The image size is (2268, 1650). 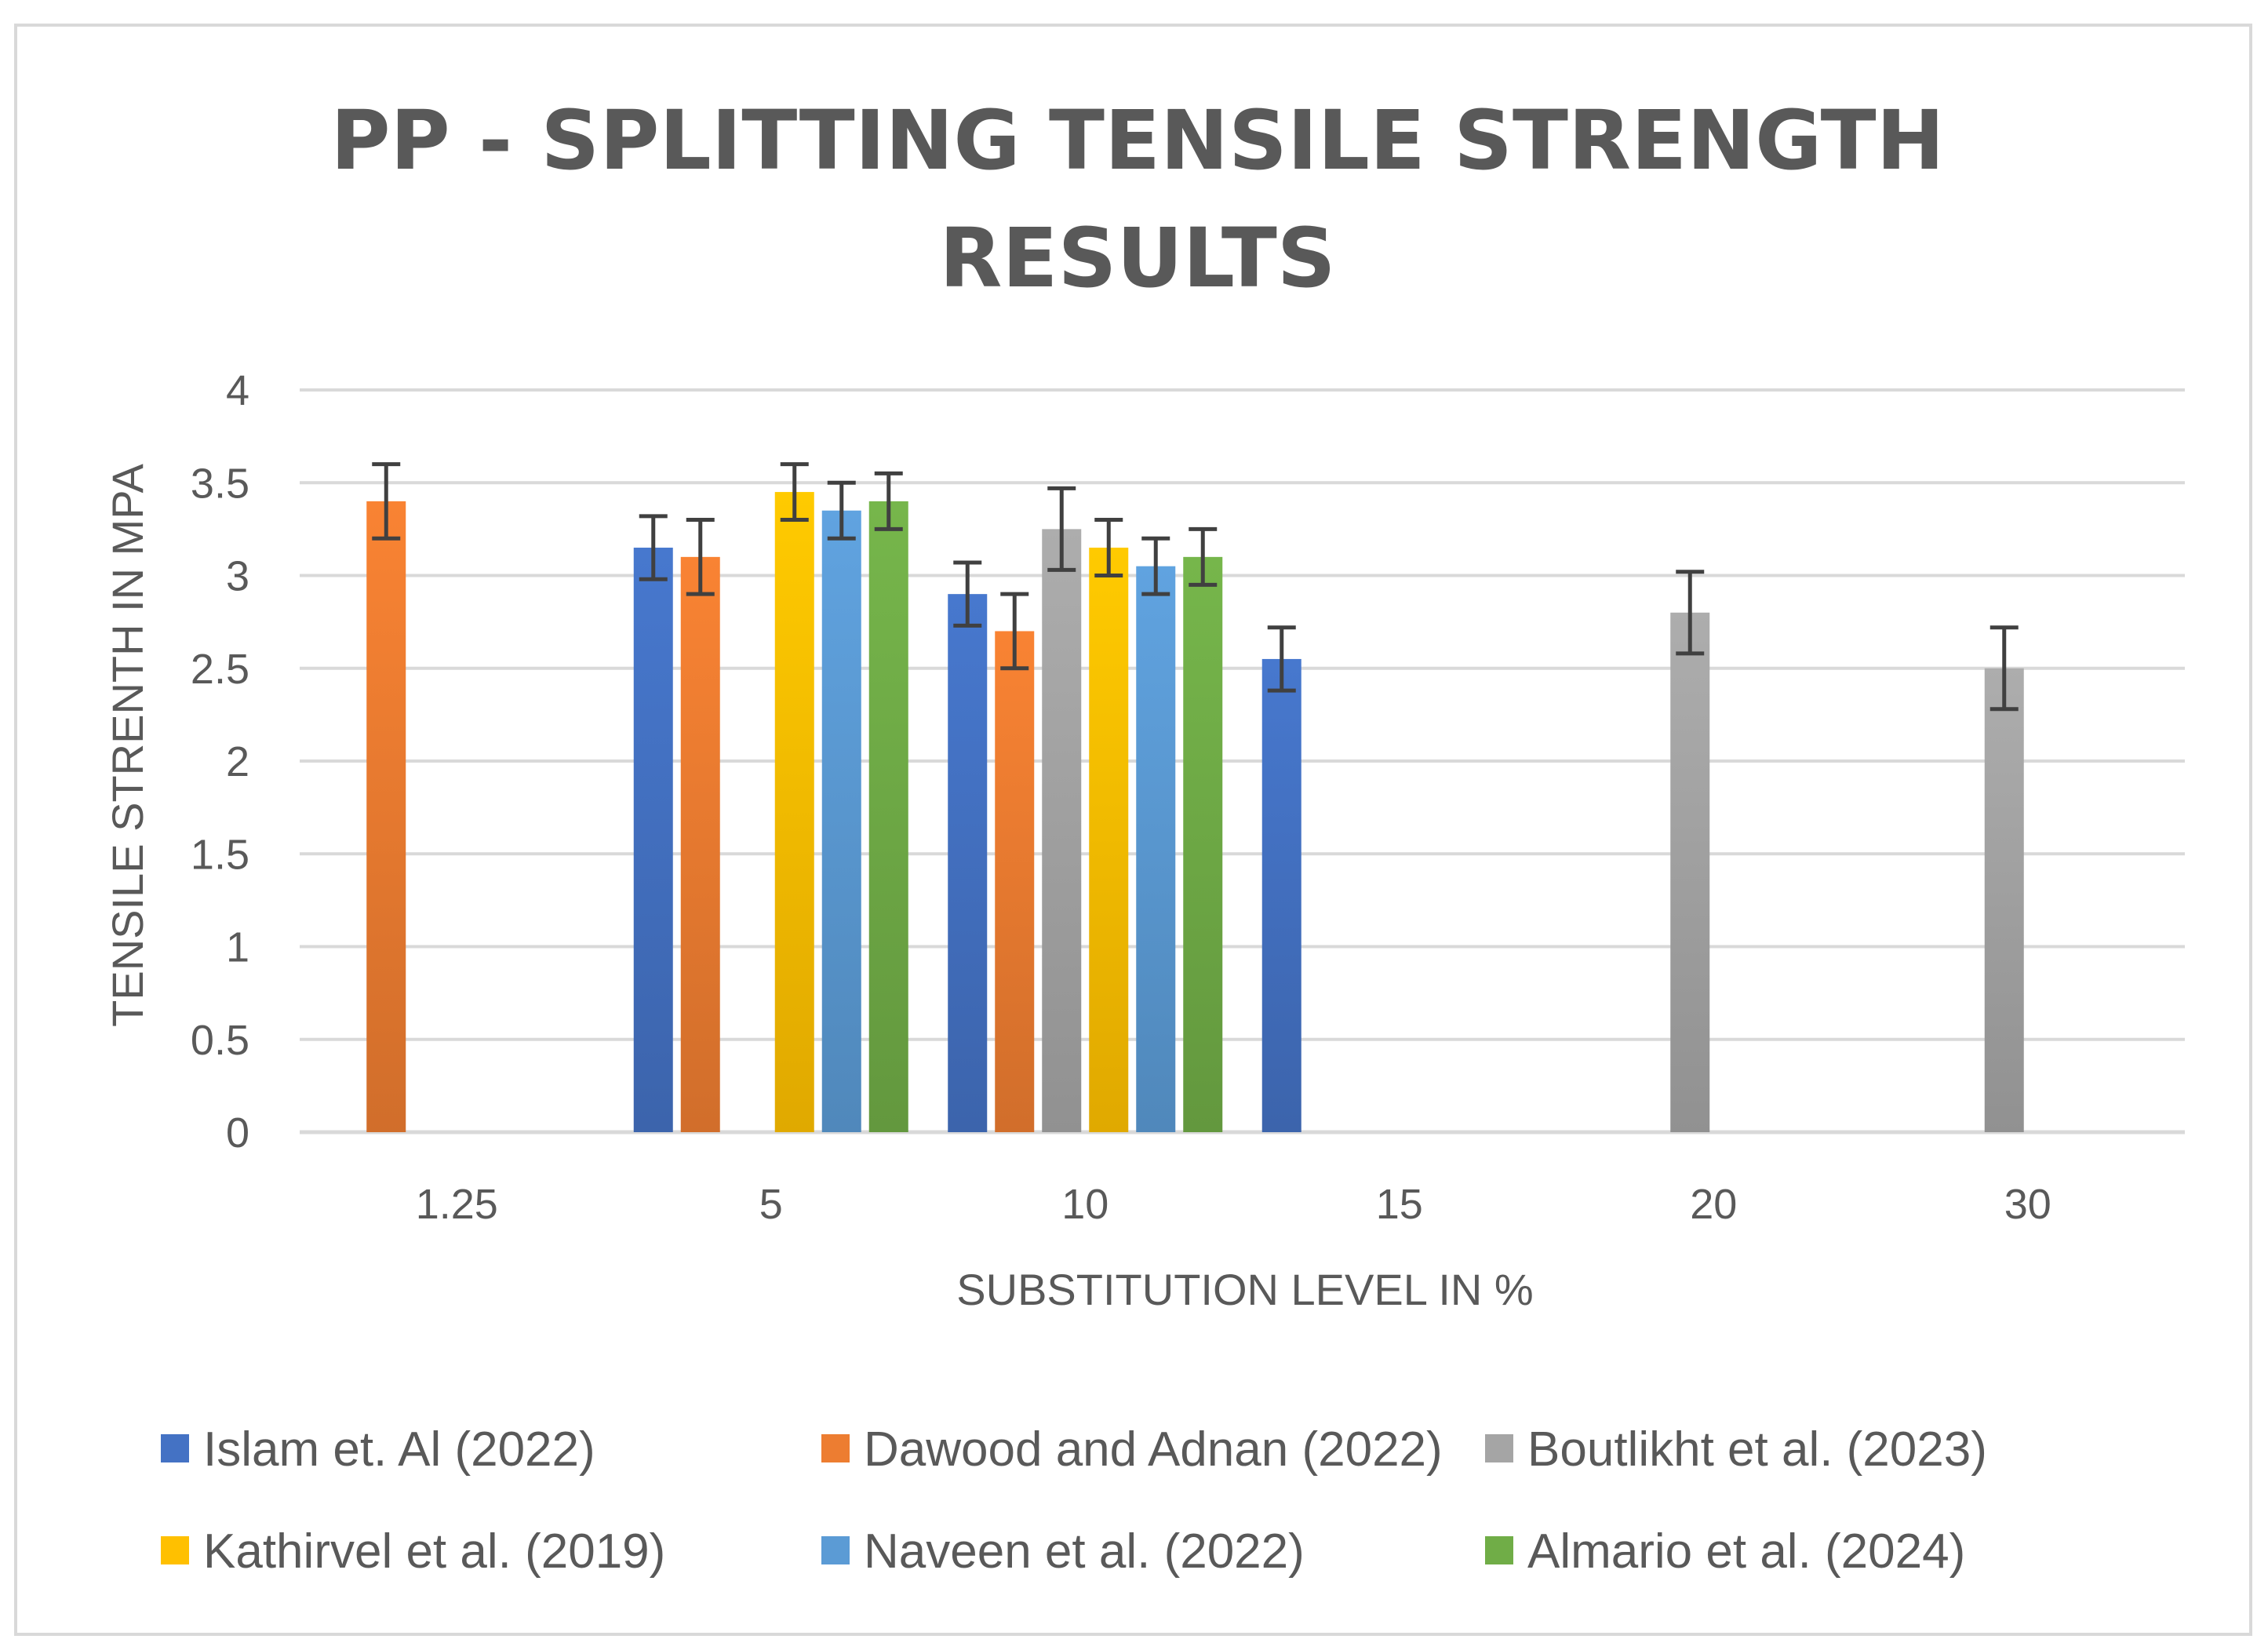 What do you see at coordinates (1153, 1449) in the screenshot?
I see `legend-label: Dawood and Adnan (2022)` at bounding box center [1153, 1449].